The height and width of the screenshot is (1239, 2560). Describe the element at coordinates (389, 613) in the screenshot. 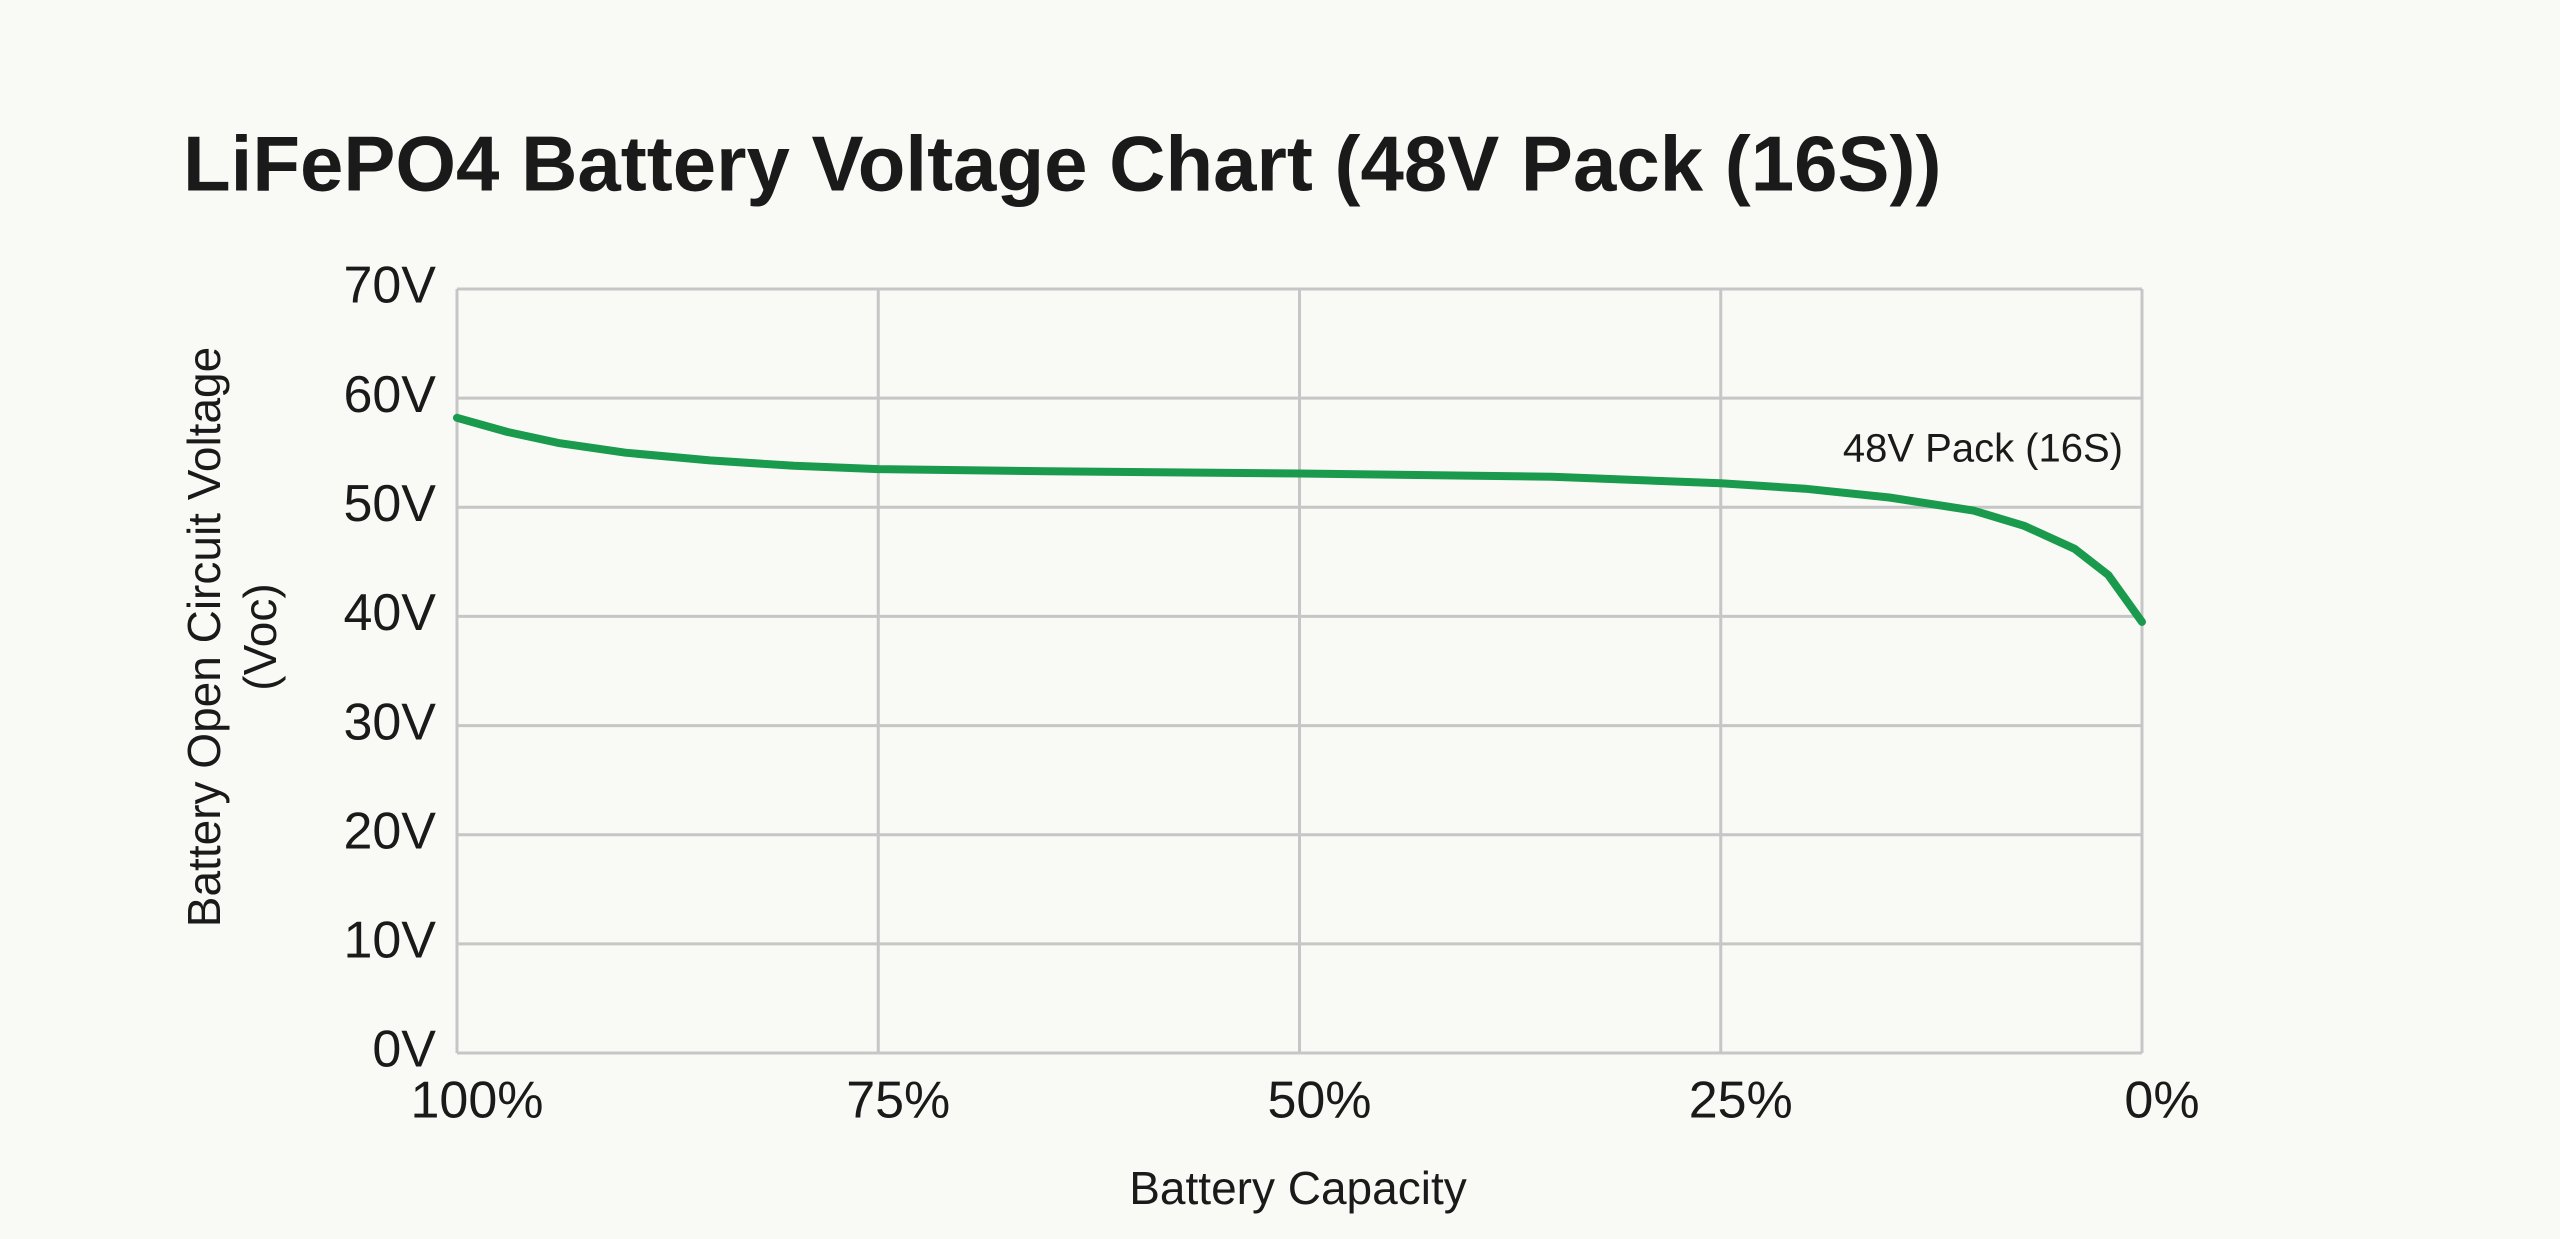

I see `y-tick-label: 40V` at that location.